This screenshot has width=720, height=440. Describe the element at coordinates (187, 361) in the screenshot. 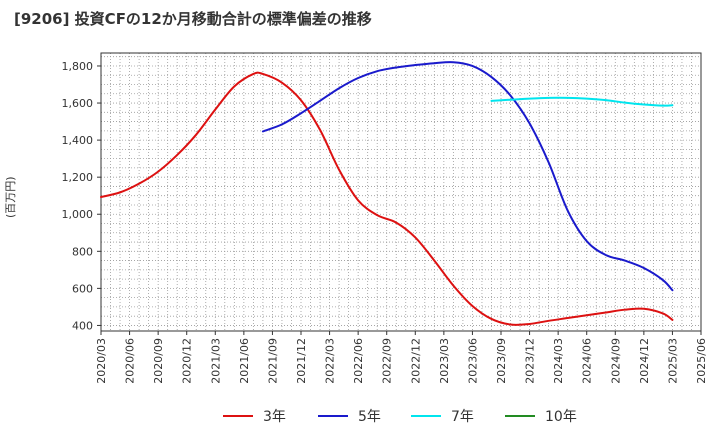

I see `x-tick-label: 2020/12` at that location.